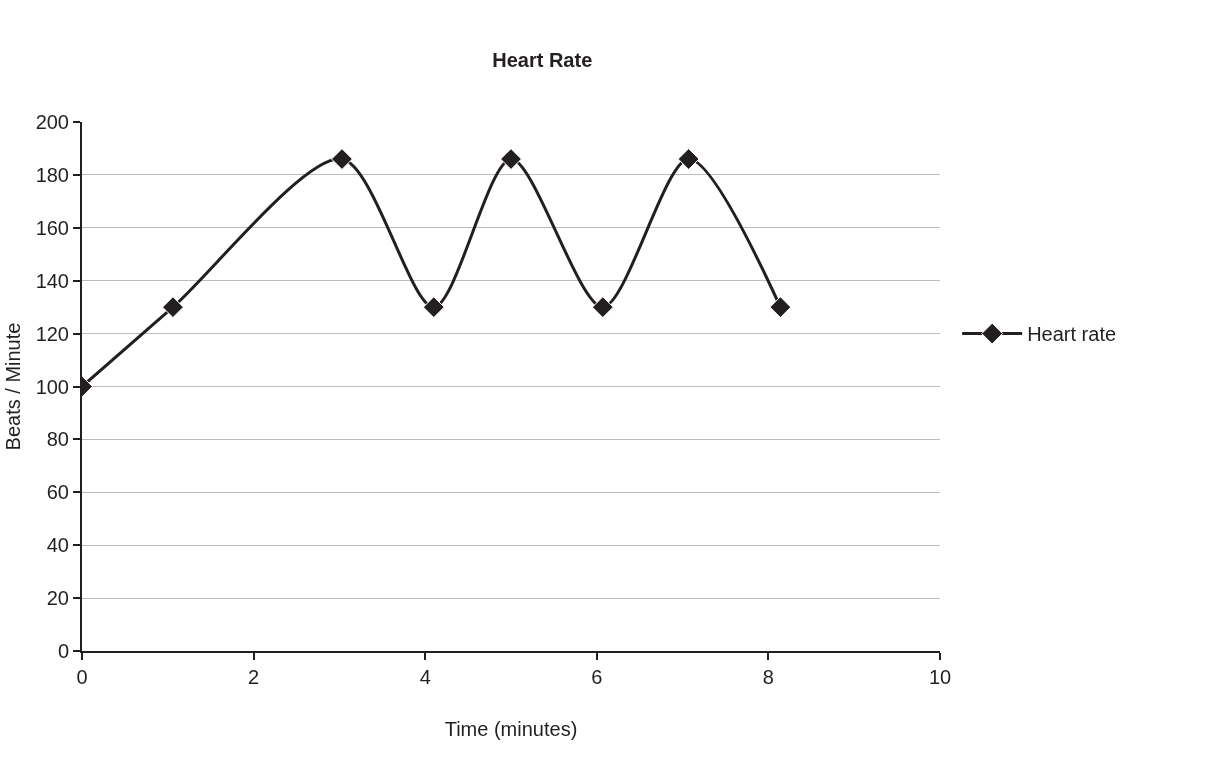  What do you see at coordinates (52, 280) in the screenshot?
I see `y-tick-label: 140` at bounding box center [52, 280].